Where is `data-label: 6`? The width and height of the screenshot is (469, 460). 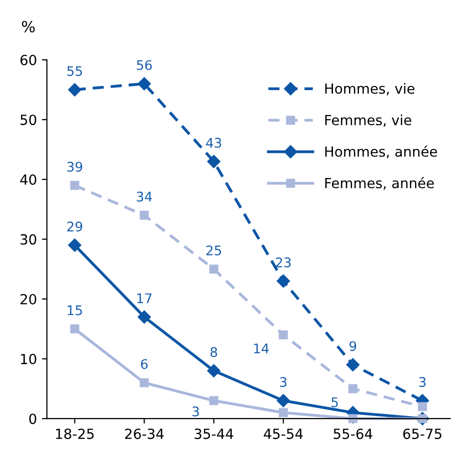
data-label: 6 is located at coordinates (144, 364).